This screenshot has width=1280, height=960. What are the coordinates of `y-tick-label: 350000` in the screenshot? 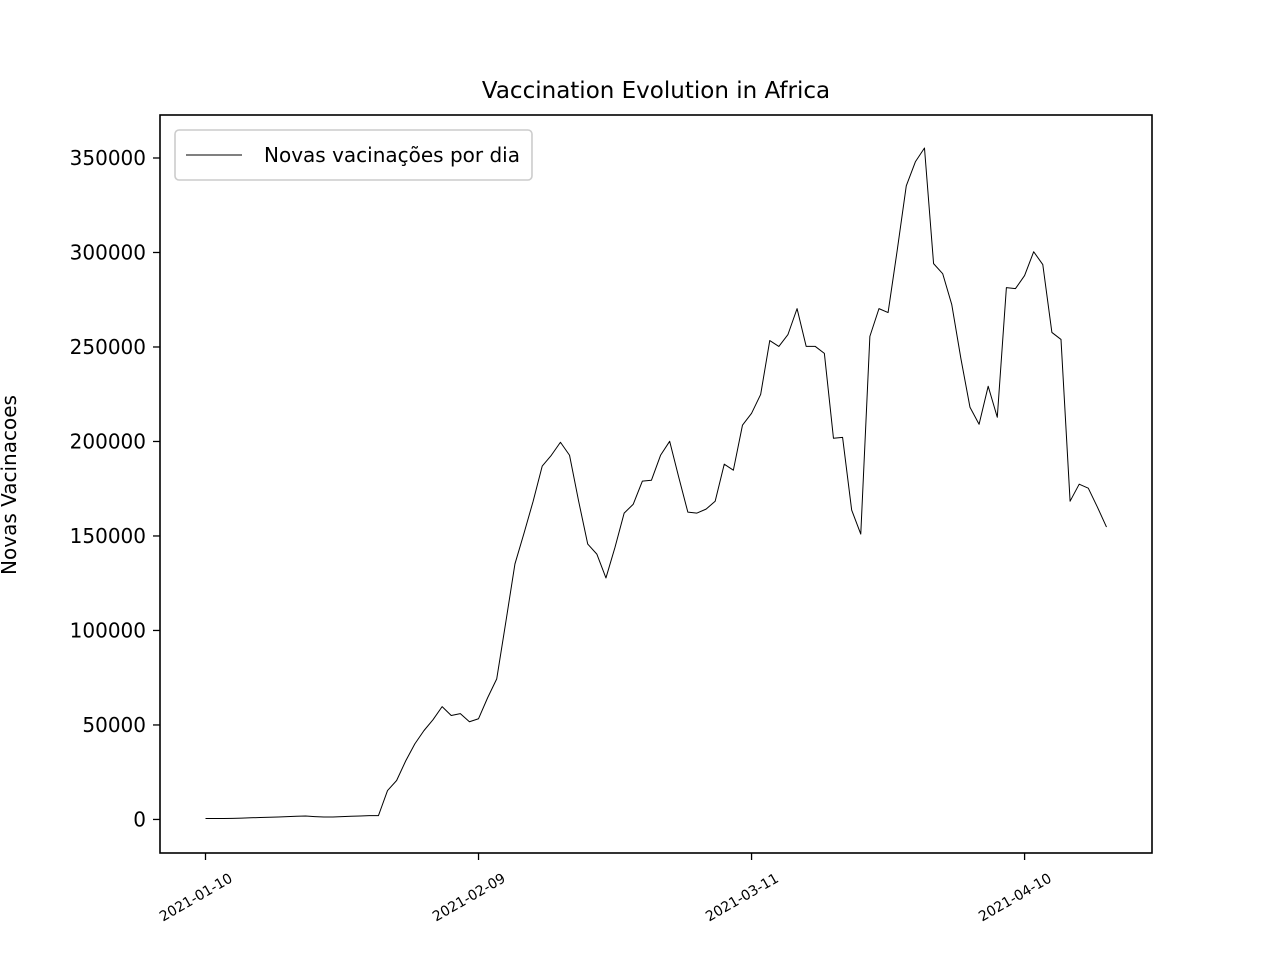 It's located at (108, 158).